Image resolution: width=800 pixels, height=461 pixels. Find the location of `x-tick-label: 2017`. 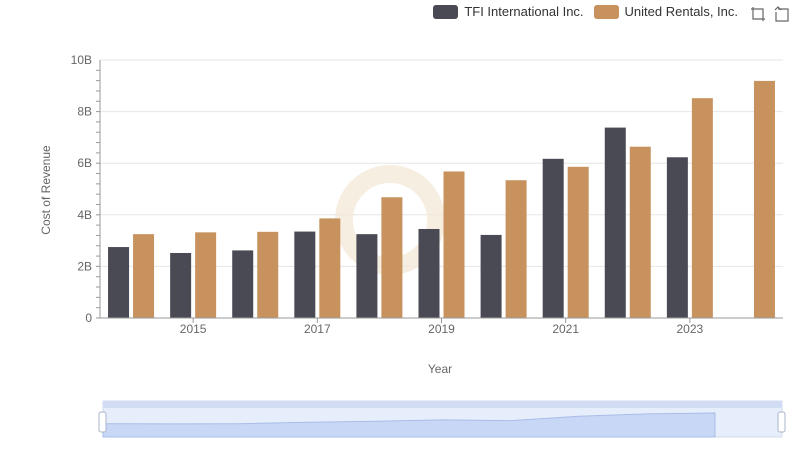

x-tick-label: 2017 is located at coordinates (317, 329).